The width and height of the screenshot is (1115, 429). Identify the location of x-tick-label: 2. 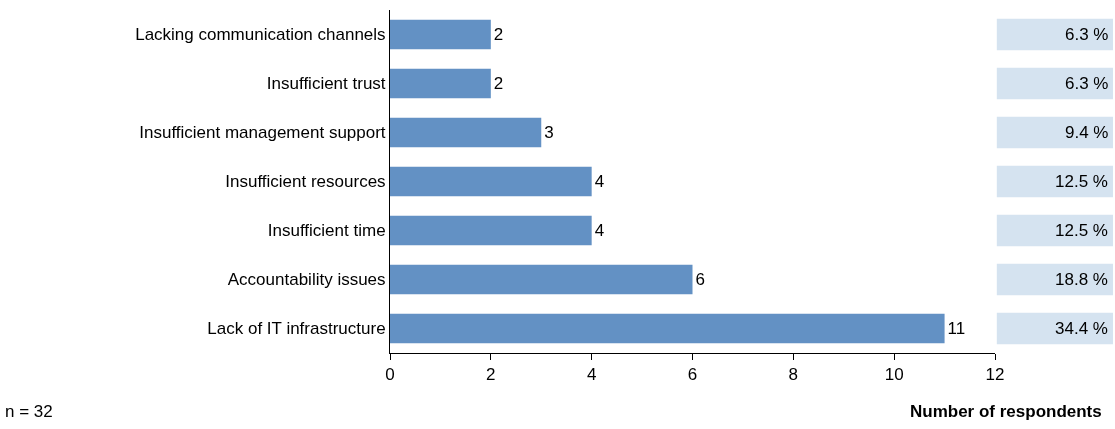
(491, 375).